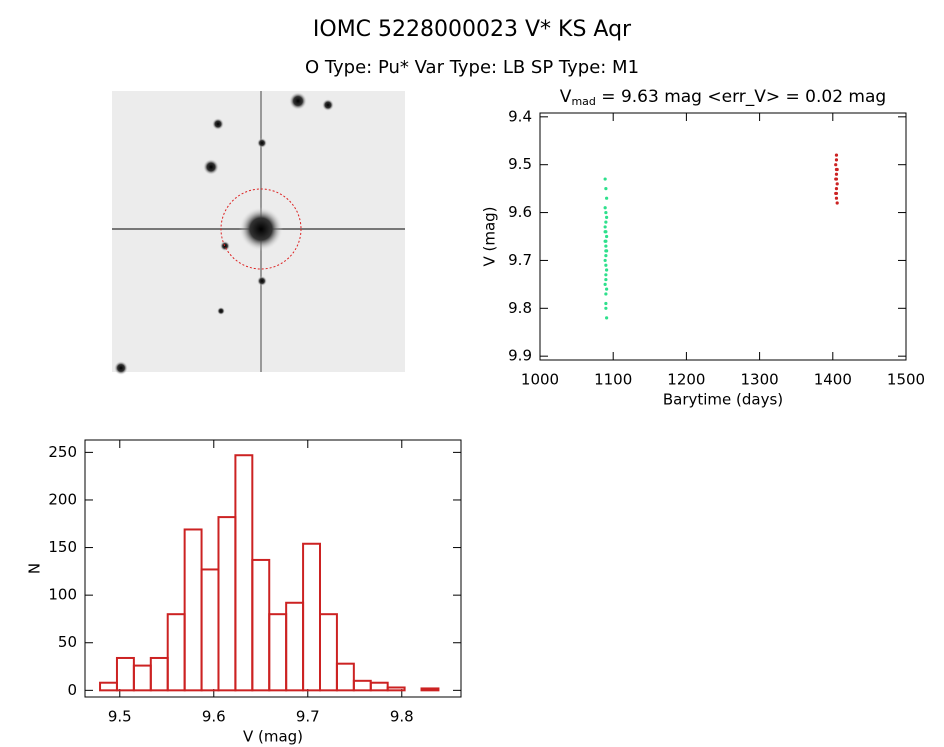  Describe the element at coordinates (72, 690) in the screenshot. I see `y-tick-label: 0` at that location.